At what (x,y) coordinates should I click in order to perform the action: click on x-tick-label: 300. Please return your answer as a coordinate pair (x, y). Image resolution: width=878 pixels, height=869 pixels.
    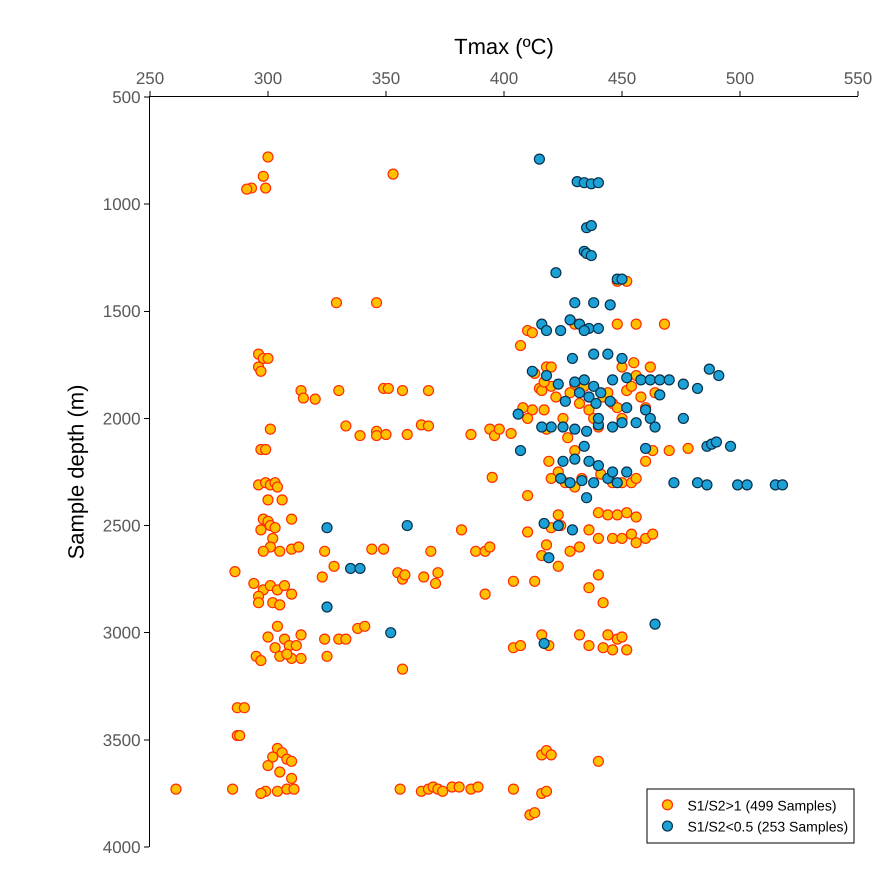
    Looking at the image, I should click on (268, 78).